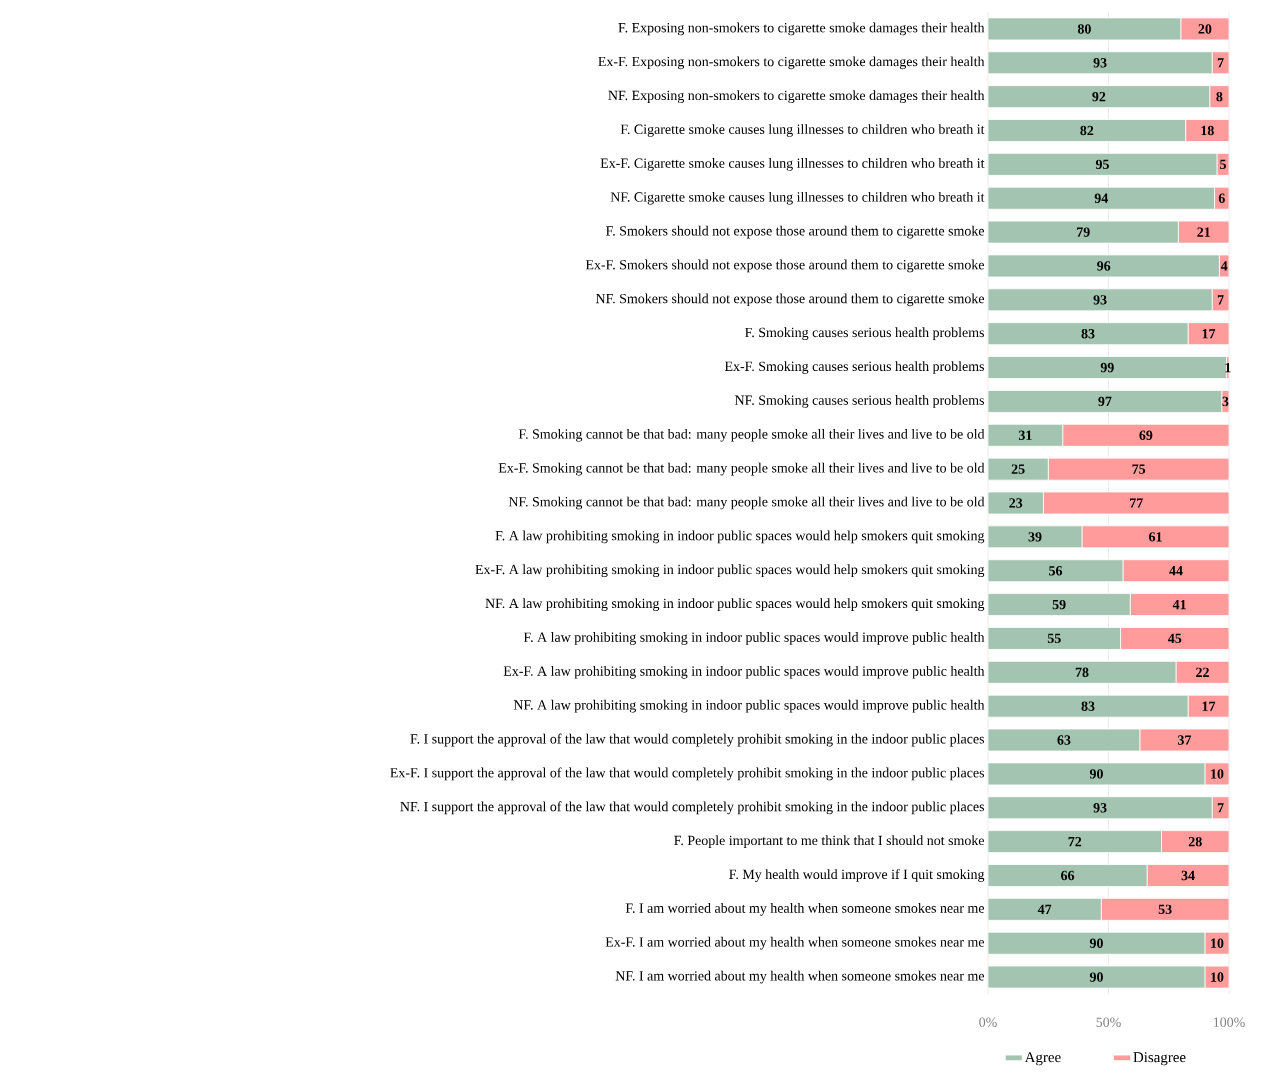 This screenshot has width=1263, height=1079. I want to click on y-tick-label: F. I support the approval of the law that would completely prohibit smoking in the indoor public places, so click(697, 740).